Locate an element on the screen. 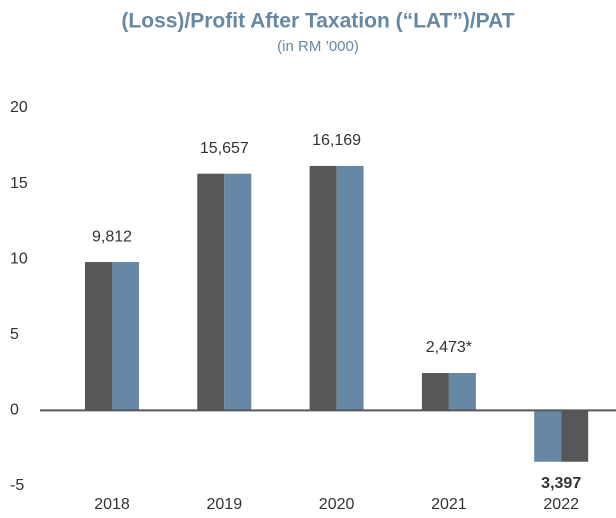 The height and width of the screenshot is (518, 616). data-label: 2,473* is located at coordinates (449, 347).